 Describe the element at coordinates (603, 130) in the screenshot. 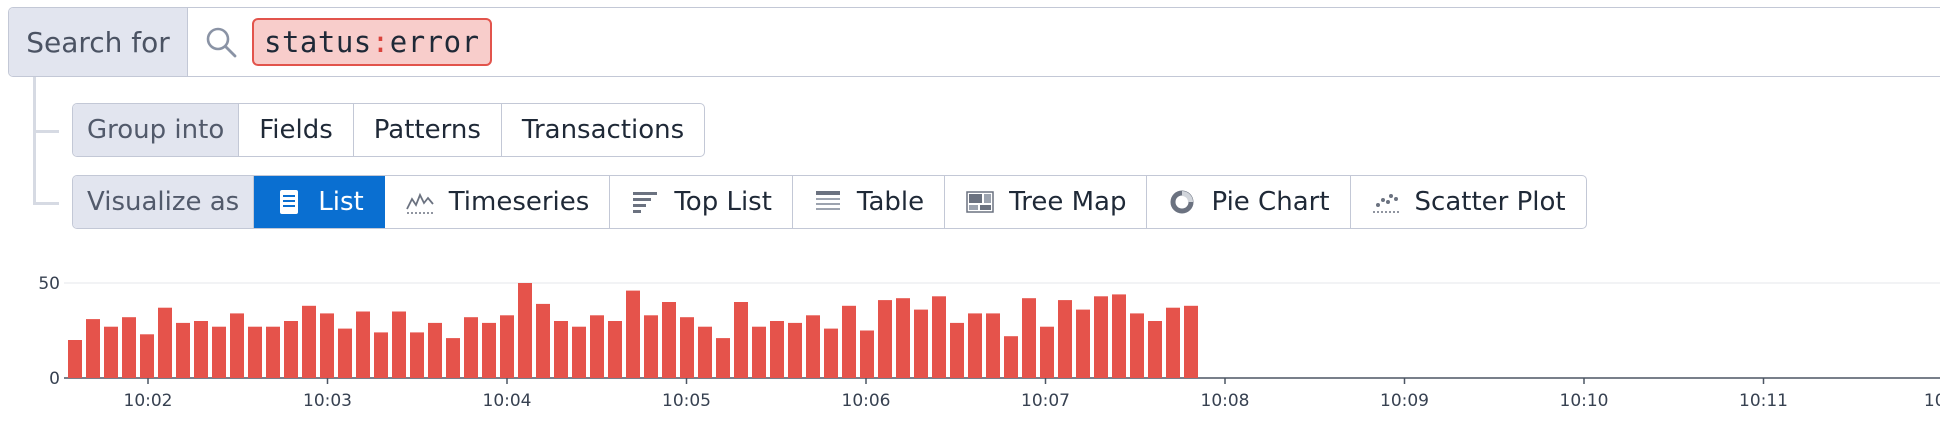

I see `group-transactions-button: Transactions` at that location.